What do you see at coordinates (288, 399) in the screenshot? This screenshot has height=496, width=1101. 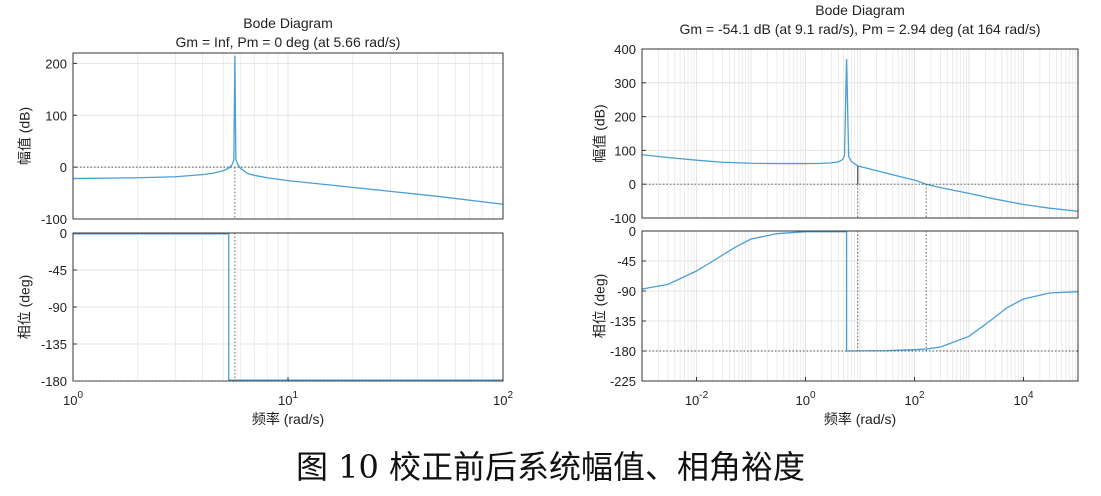 I see `x-tick-label: 10¹` at bounding box center [288, 399].